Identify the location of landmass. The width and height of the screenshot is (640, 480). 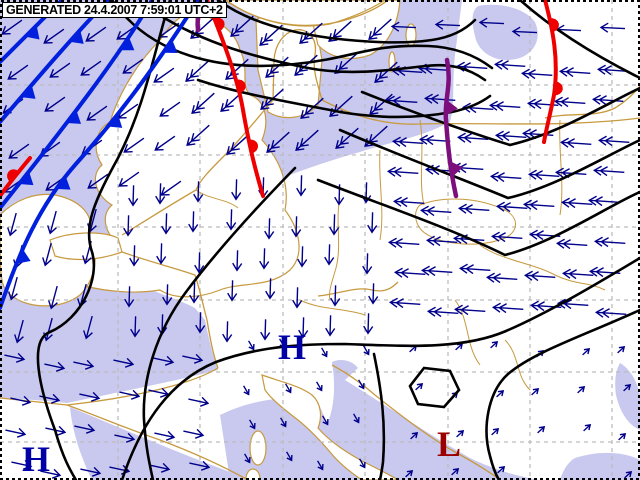
(86, 246).